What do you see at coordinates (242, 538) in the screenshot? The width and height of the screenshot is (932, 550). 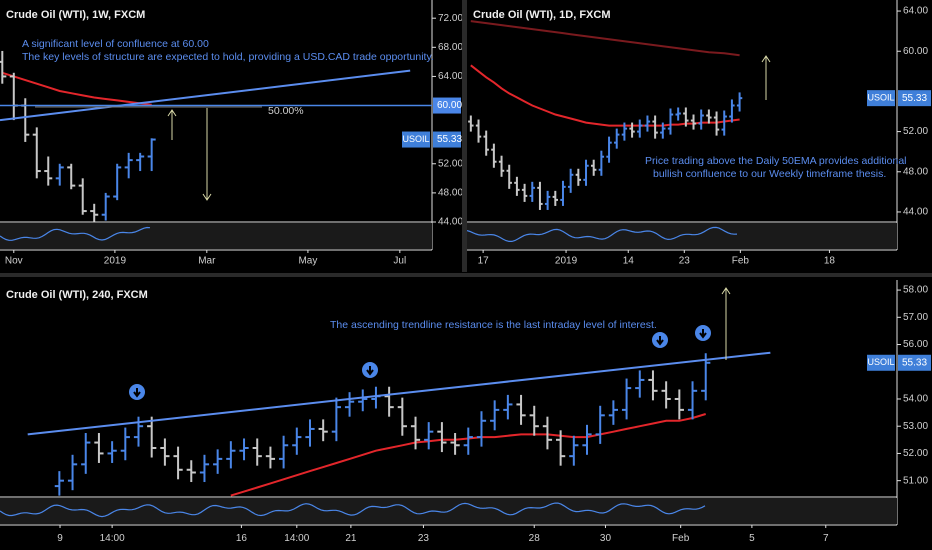 I see `x-tick-label: 16` at bounding box center [242, 538].